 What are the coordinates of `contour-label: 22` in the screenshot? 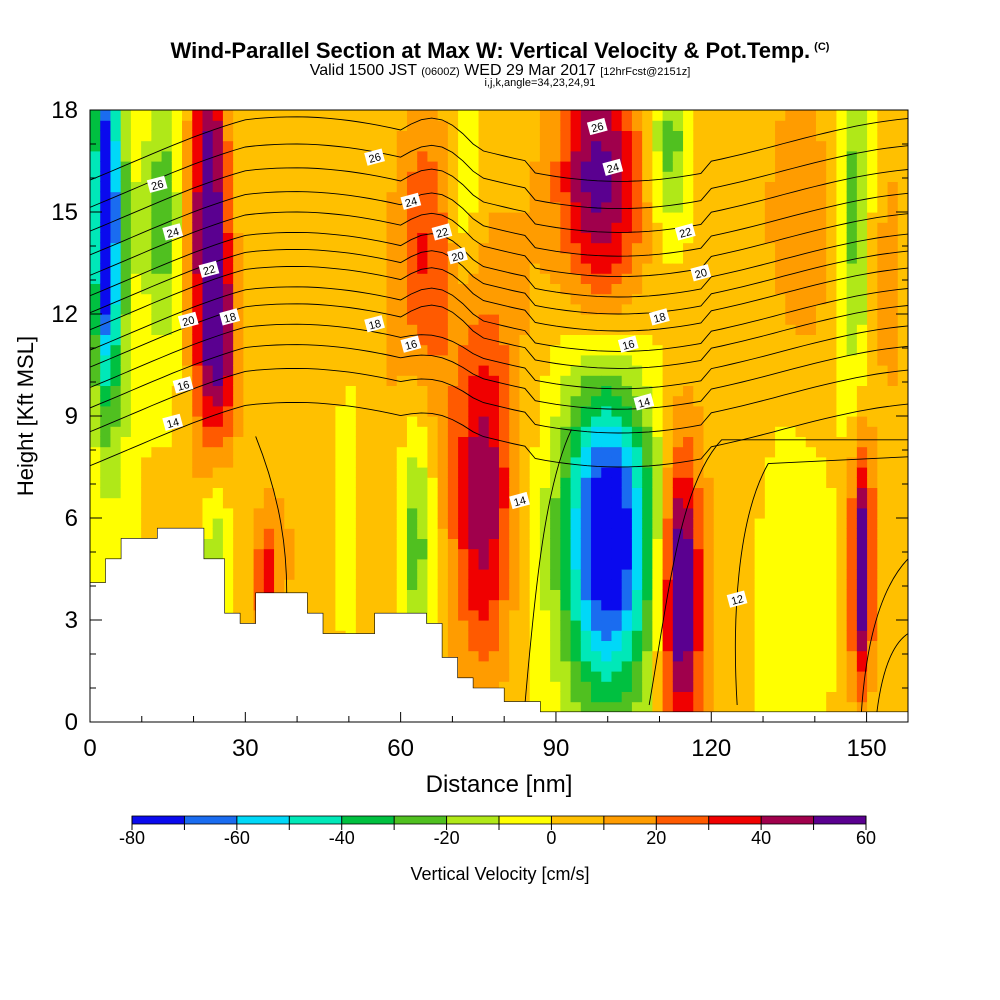 It's located at (209, 269).